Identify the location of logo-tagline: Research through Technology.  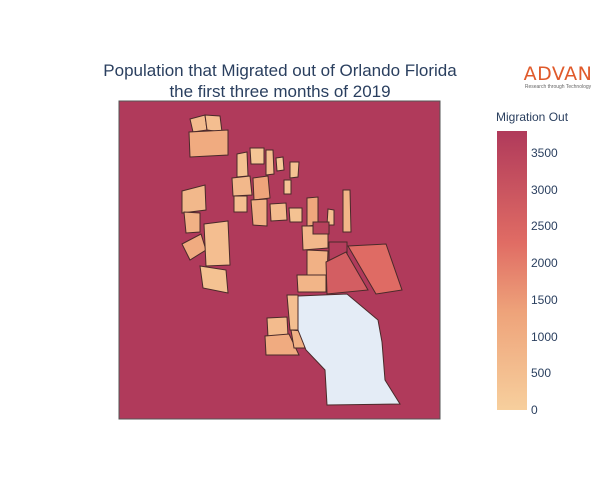
(558, 87).